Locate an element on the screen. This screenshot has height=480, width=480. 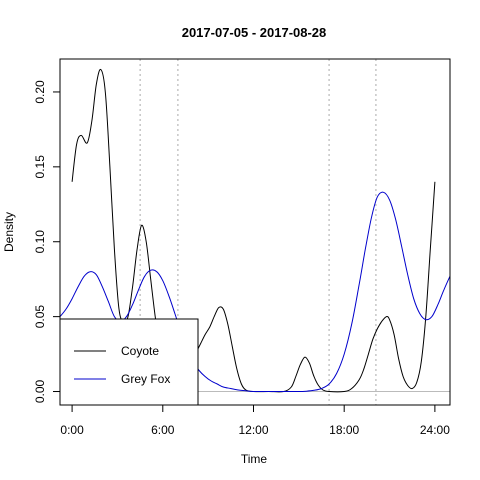
x-axis-label: Time is located at coordinates (254, 459).